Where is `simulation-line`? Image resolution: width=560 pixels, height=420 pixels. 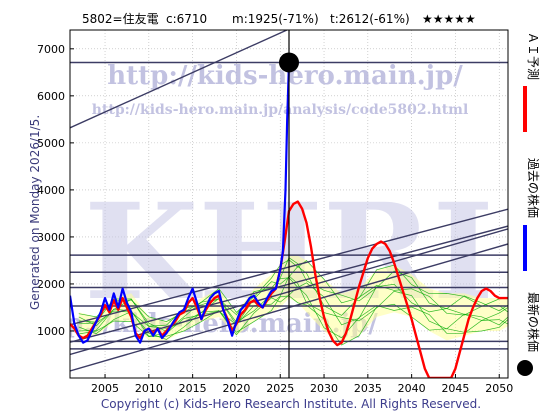 simulation-line is located at coordinates (293, 306).